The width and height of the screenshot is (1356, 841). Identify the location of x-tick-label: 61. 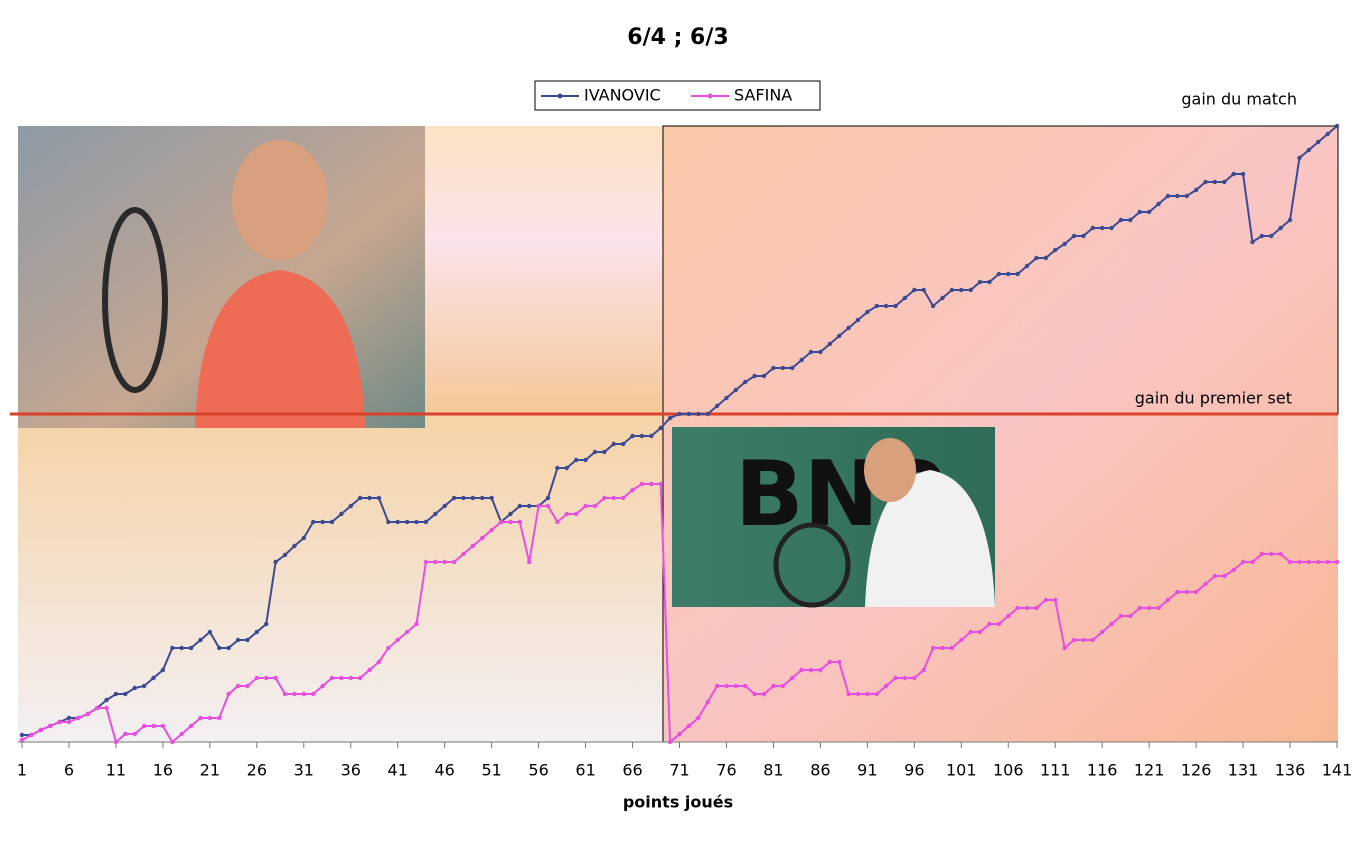
(585, 770).